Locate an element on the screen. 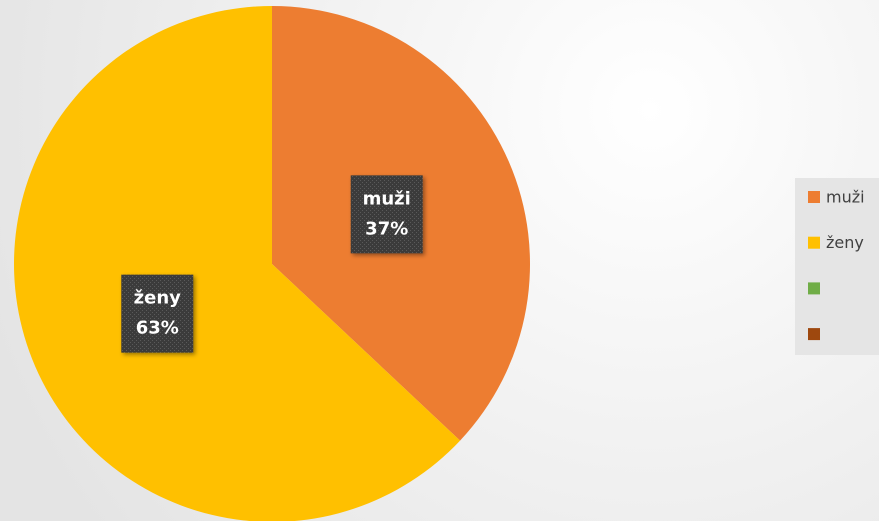 This screenshot has width=879, height=521. data-label-value: 63% is located at coordinates (157, 328).